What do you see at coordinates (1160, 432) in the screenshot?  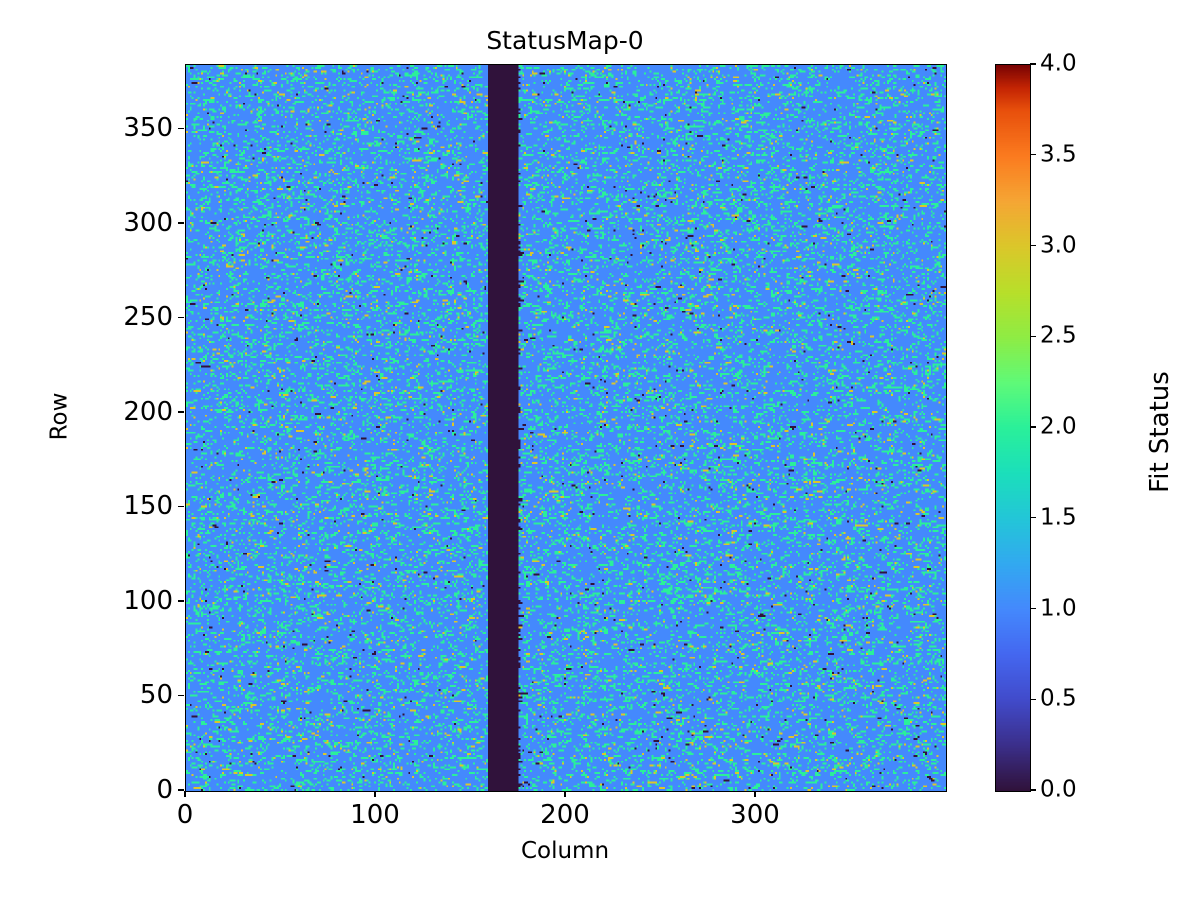 I see `colorbar-label: Fit Status` at bounding box center [1160, 432].